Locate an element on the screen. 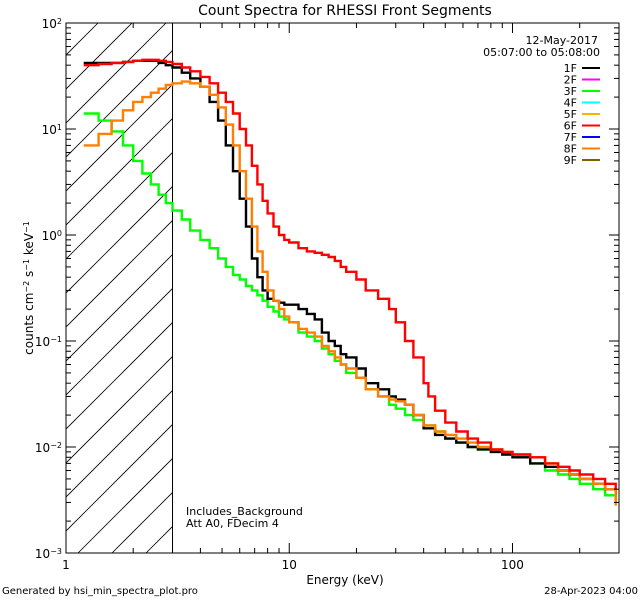  x-tick-label: 10 is located at coordinates (289, 565).